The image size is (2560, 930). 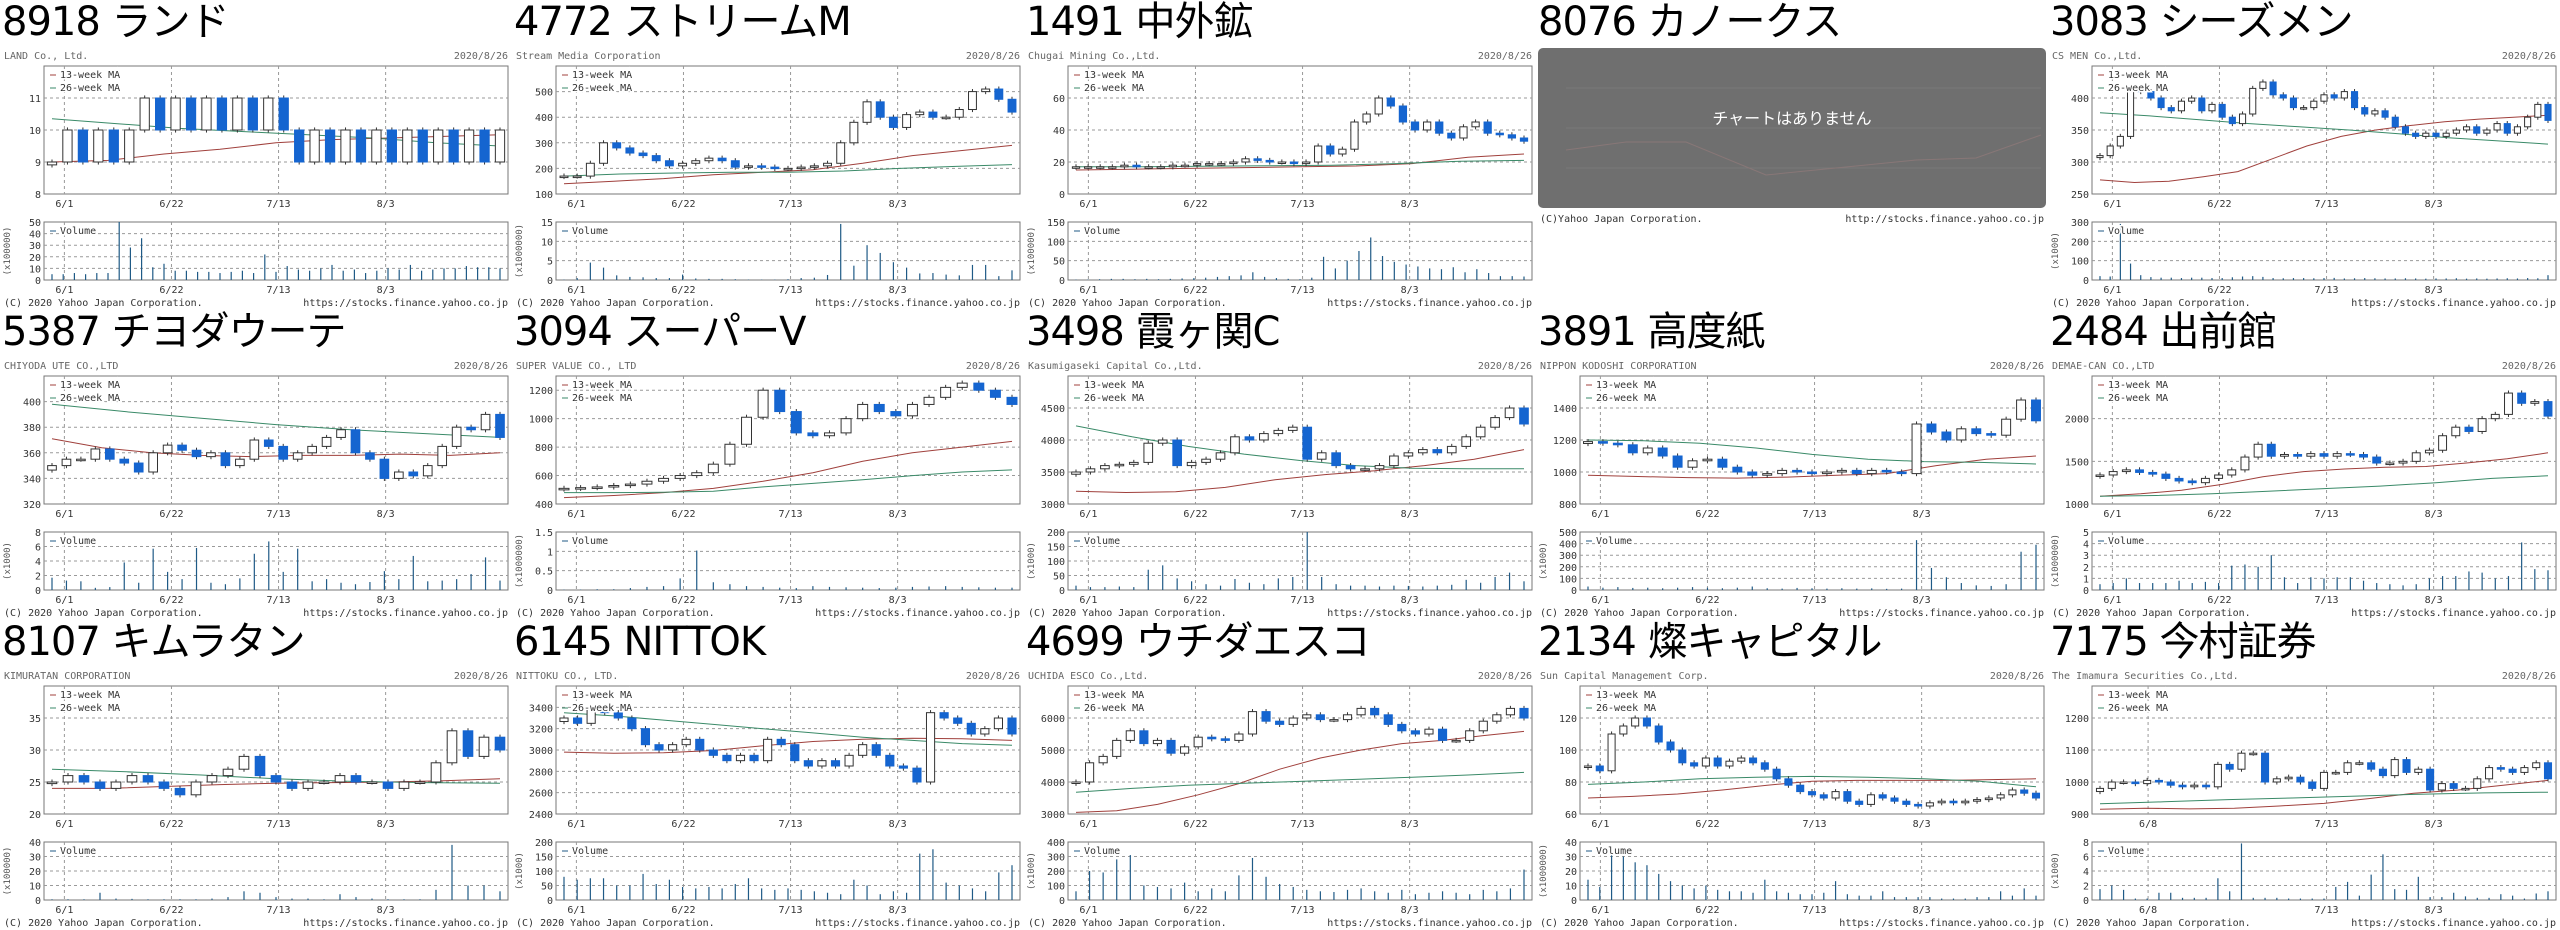 I want to click on ma13-line, so click(x=1300, y=162).